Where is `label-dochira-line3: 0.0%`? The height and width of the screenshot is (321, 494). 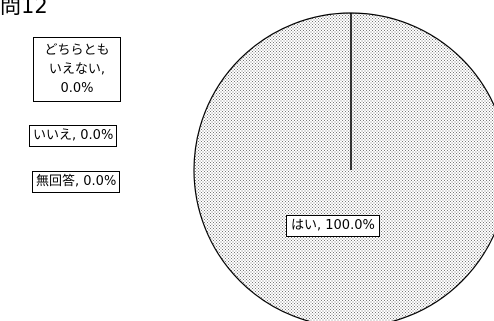 label-dochira-line3: 0.0% is located at coordinates (77, 88).